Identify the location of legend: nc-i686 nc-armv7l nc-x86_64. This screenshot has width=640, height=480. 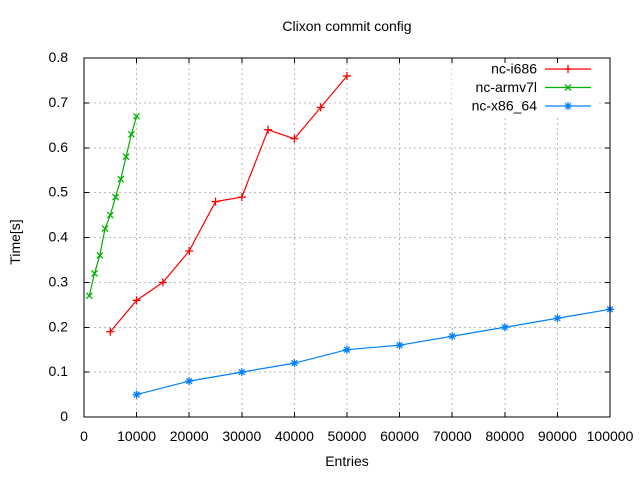
(525, 89).